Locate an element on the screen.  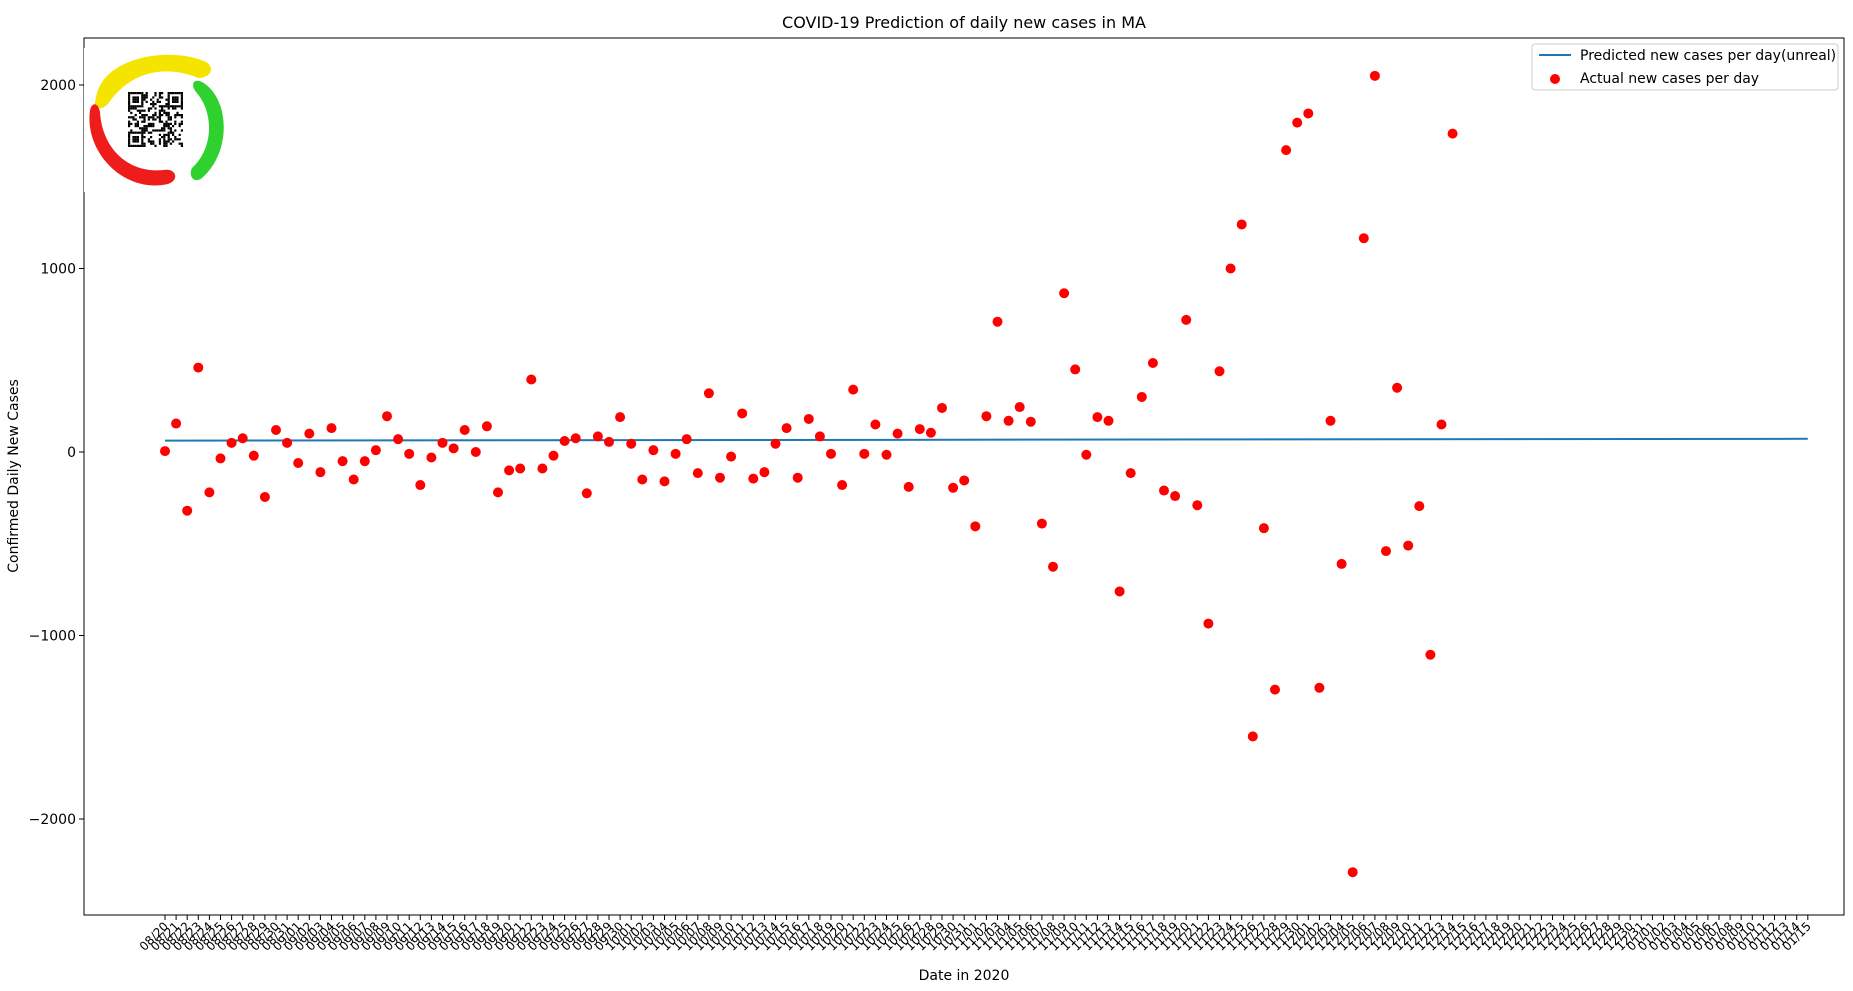
logo-red-segment is located at coordinates (132, 145).